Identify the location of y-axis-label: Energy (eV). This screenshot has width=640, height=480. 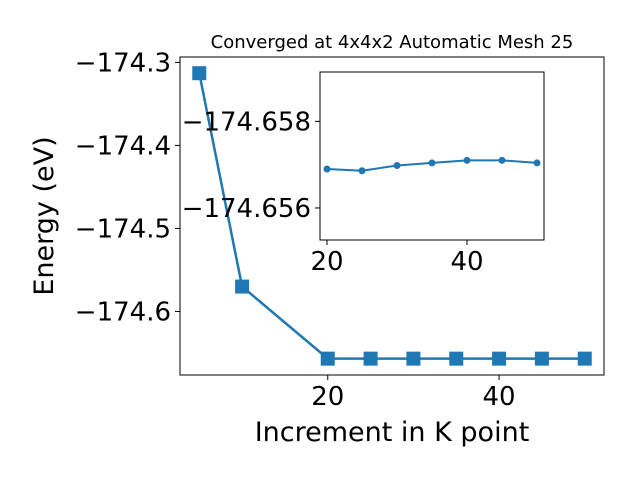
(44, 215).